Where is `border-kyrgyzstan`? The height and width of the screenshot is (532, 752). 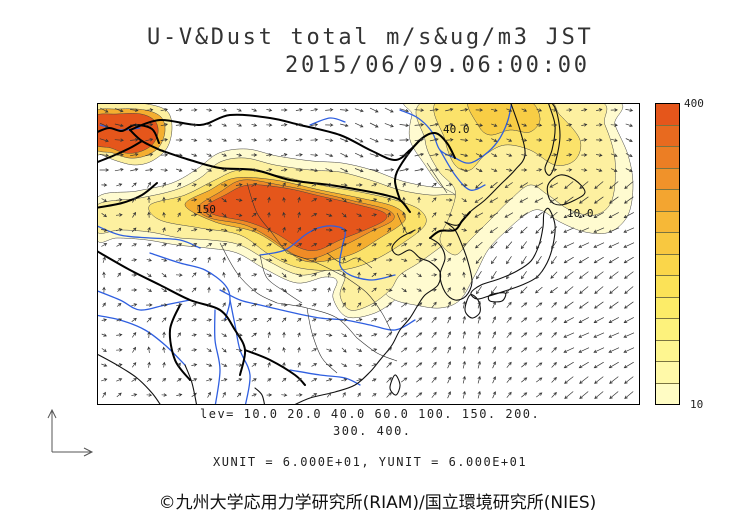 border-kyrgyzstan is located at coordinates (127, 195).